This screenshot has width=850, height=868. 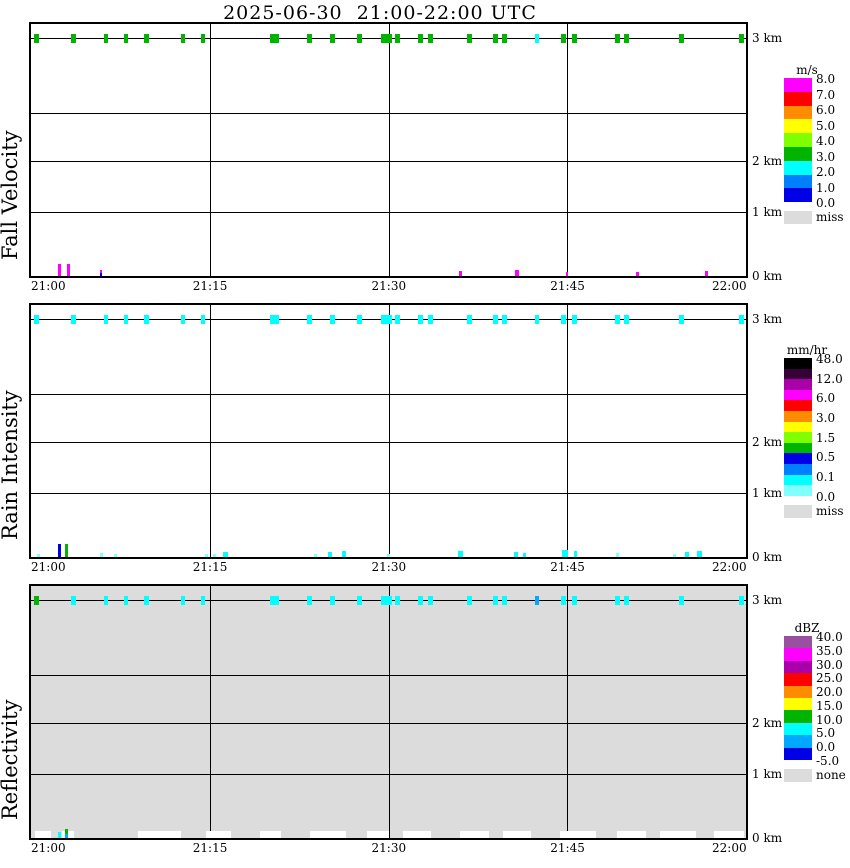 What do you see at coordinates (829, 378) in the screenshot?
I see `colorbar-tick-label: 12.0` at bounding box center [829, 378].